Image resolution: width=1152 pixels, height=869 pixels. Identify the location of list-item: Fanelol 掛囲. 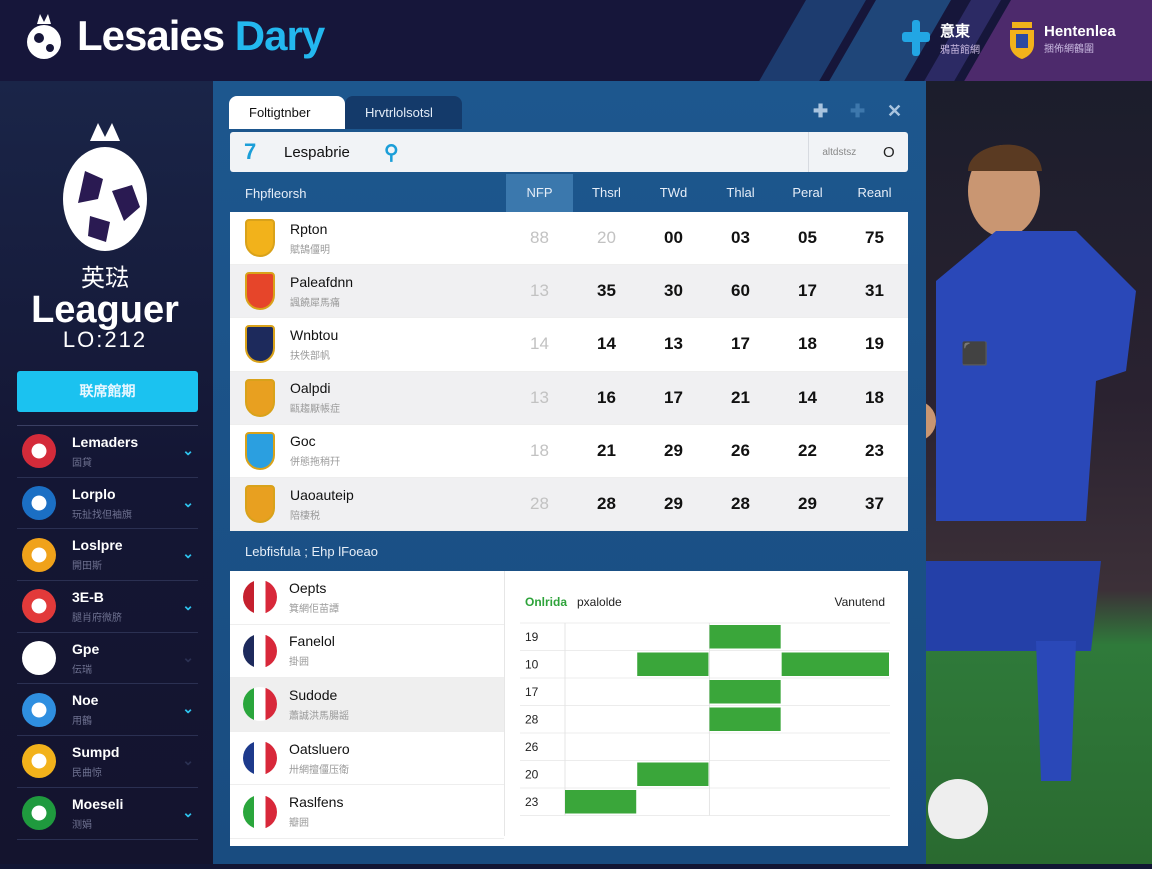
(367, 652).